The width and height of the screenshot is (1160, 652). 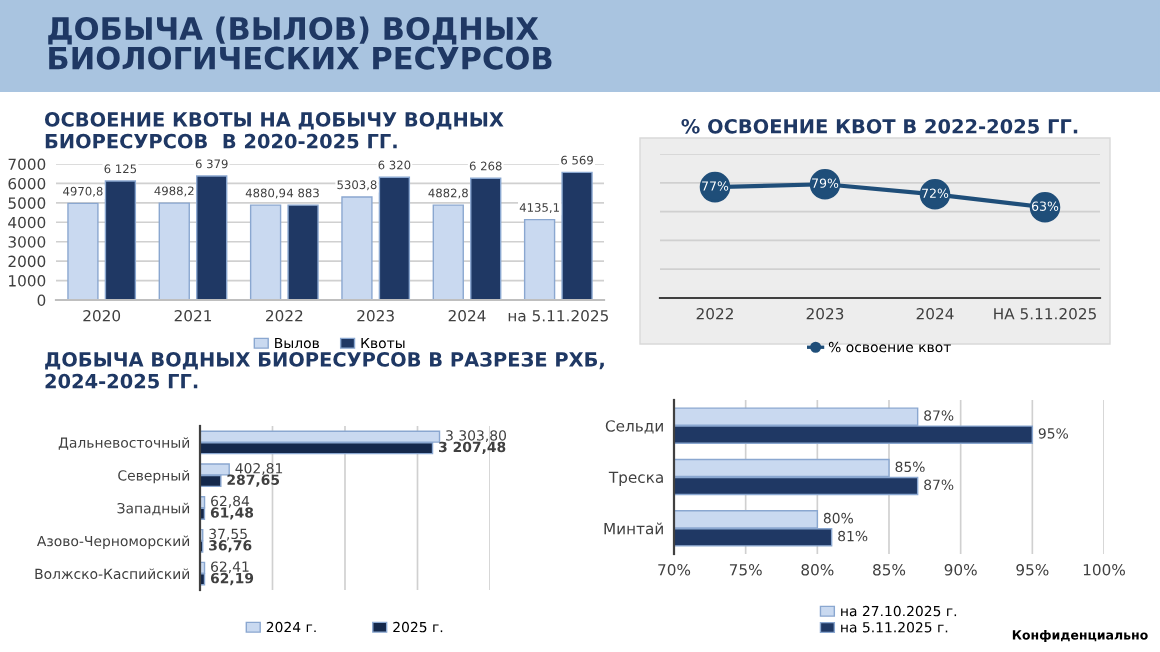 I want to click on chart-title: % ОСВОЕНИЕ КВОТ В 2022-2025 ГГ., so click(x=879, y=126).